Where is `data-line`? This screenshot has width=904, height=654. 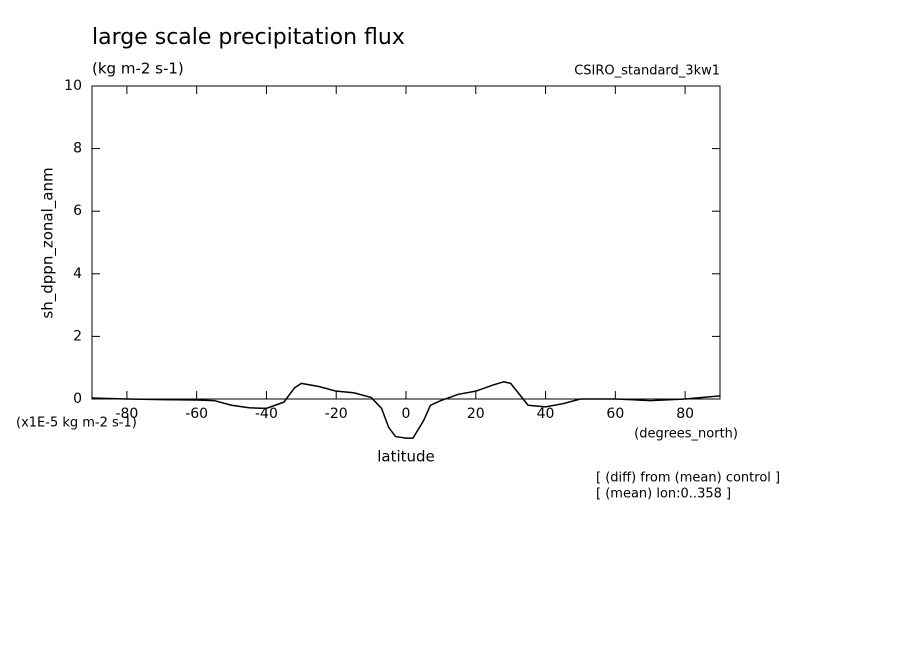
data-line is located at coordinates (406, 410).